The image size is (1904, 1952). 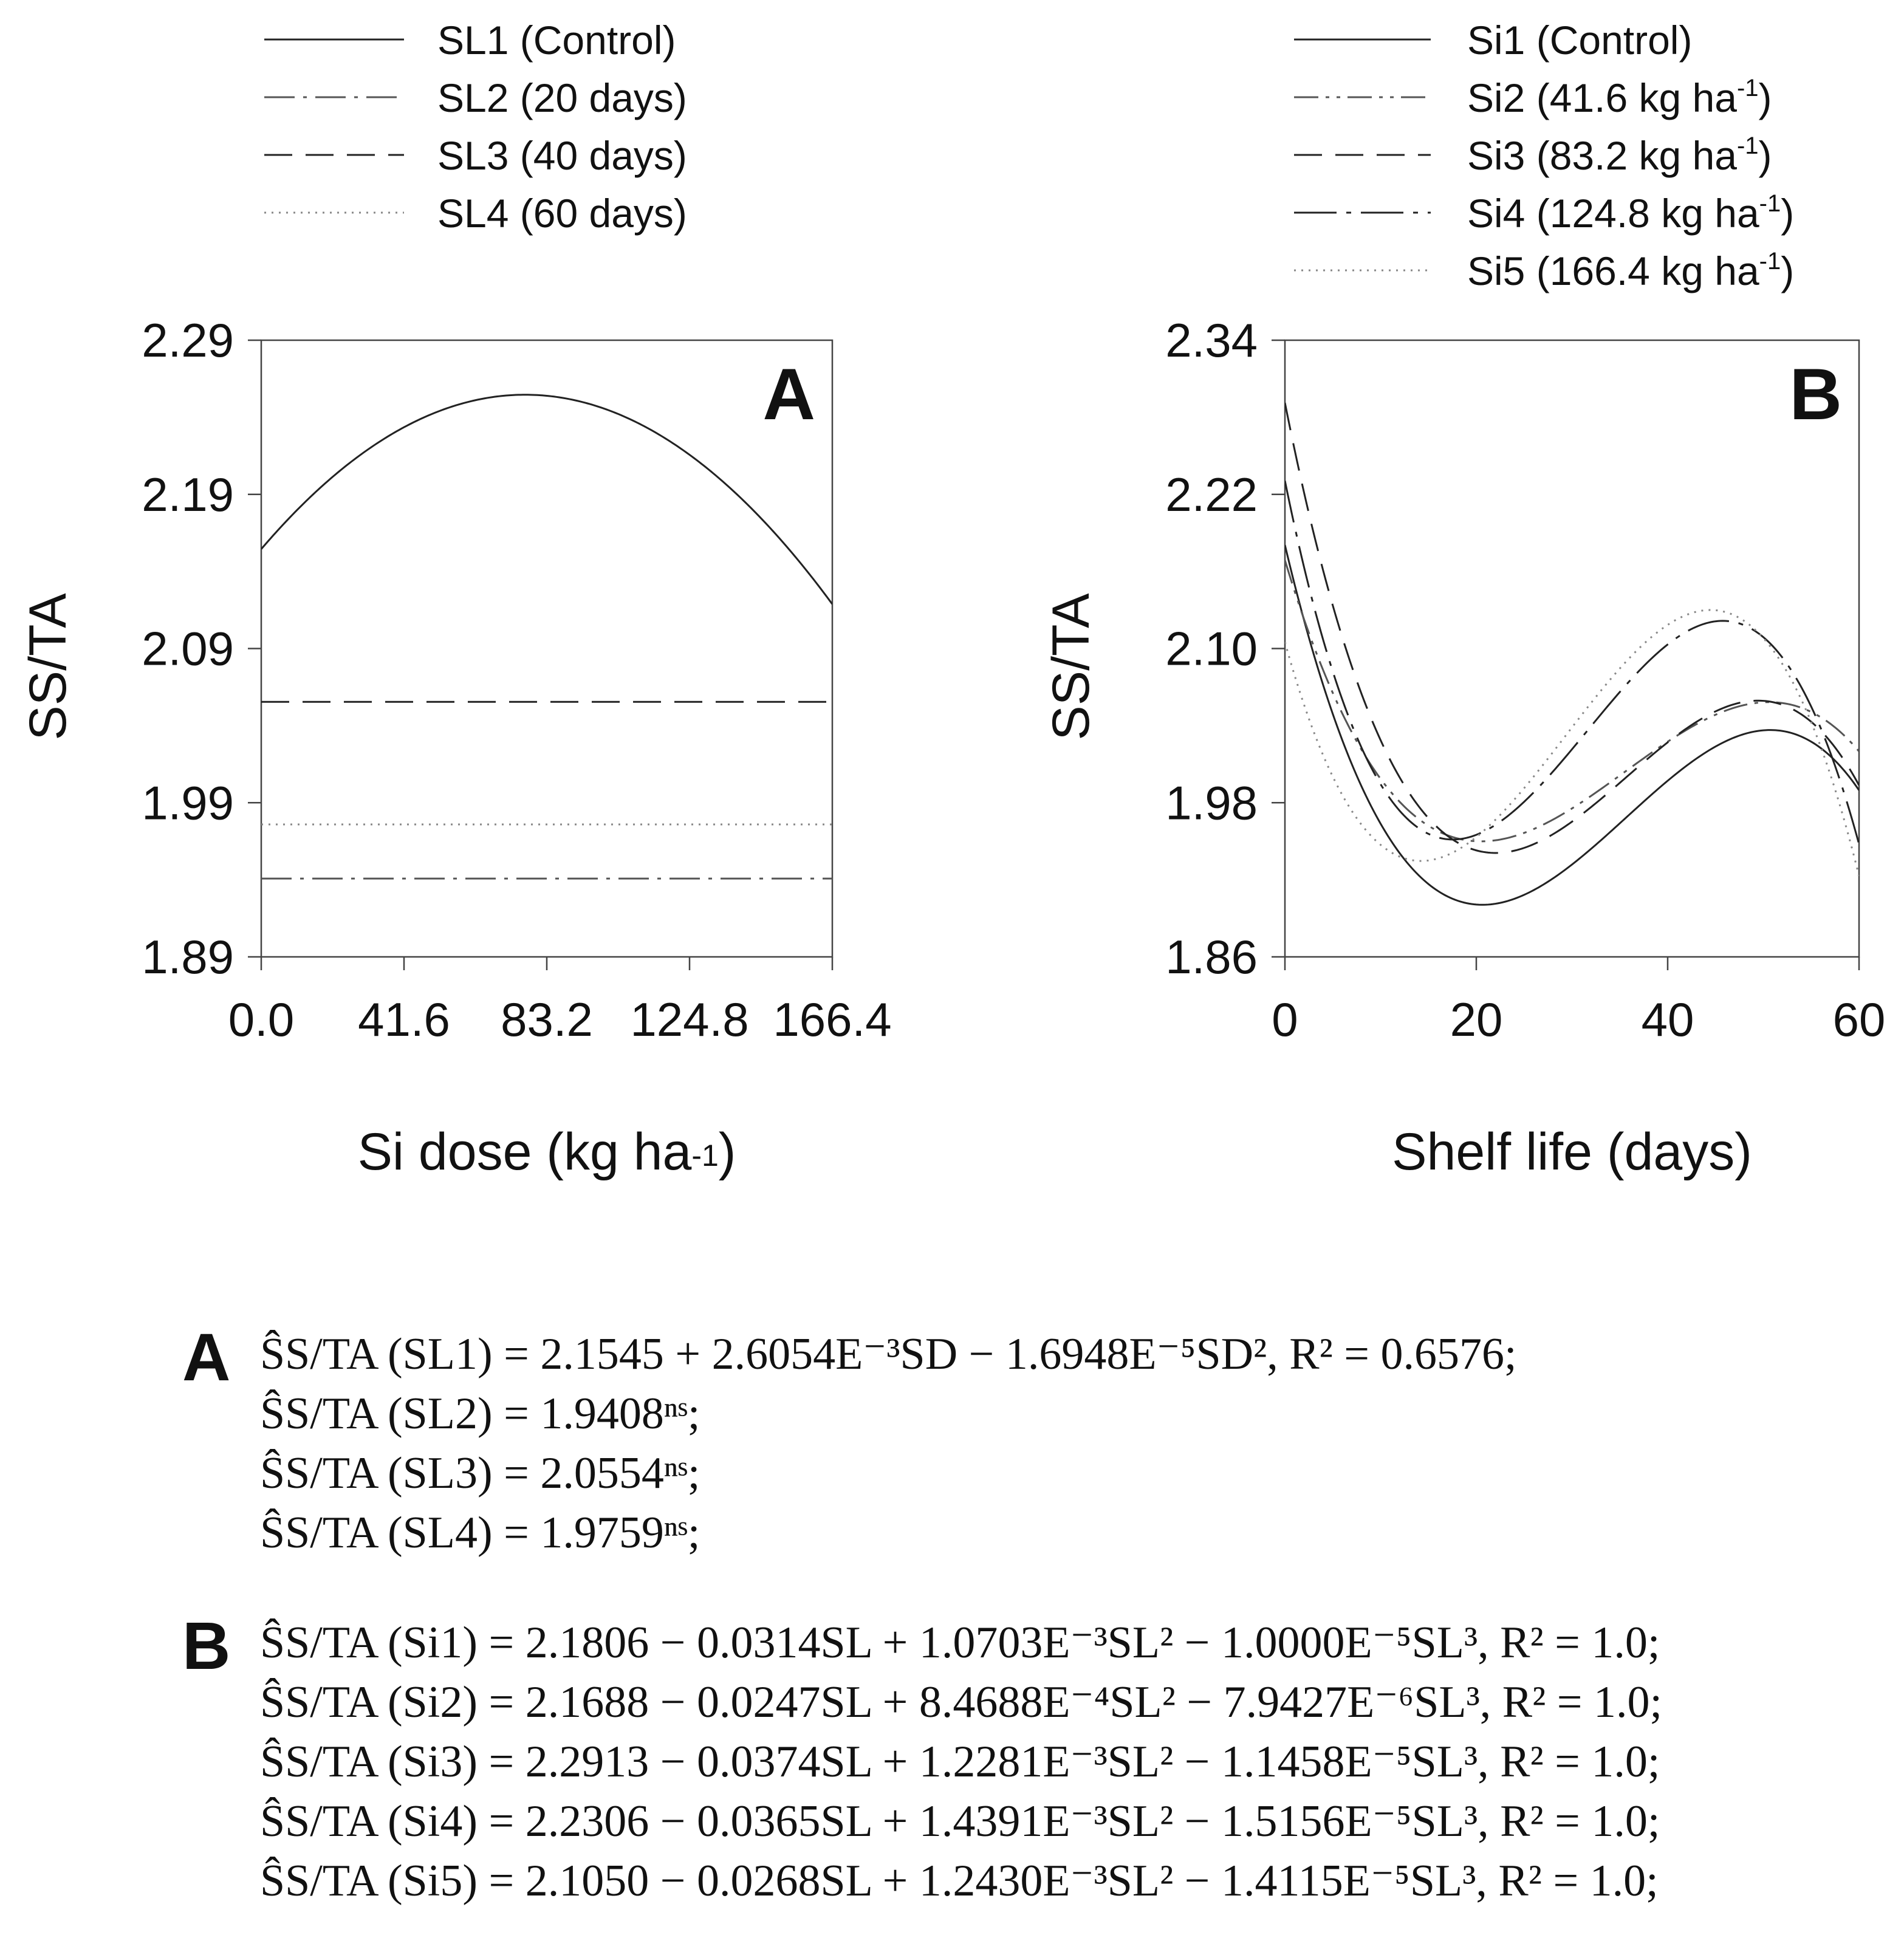 I want to click on legend-label: Si5 (166.4 kg ha-1), so click(x=1630, y=270).